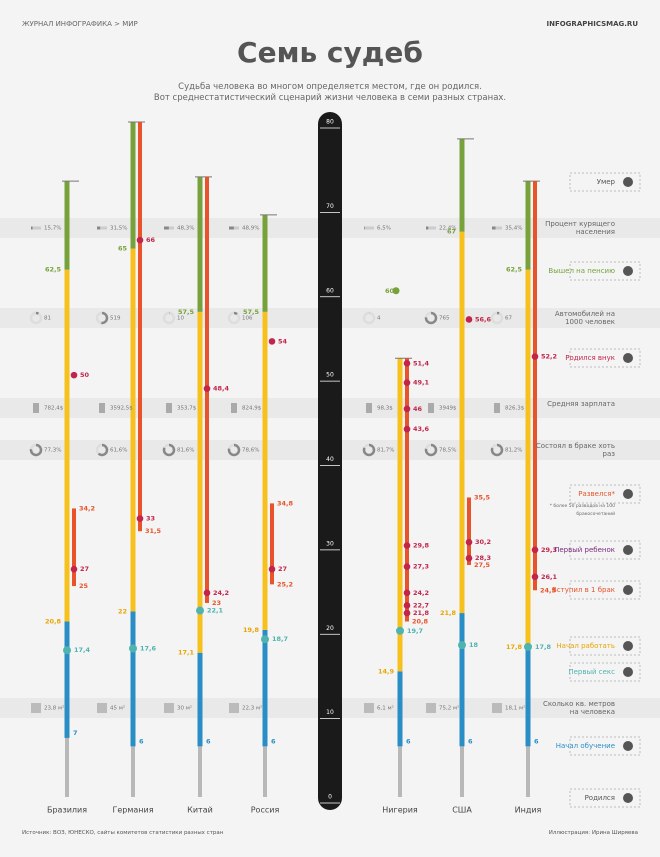 This screenshot has height=857, width=660. I want to click on stat-value: 6,1 м², so click(385, 708).